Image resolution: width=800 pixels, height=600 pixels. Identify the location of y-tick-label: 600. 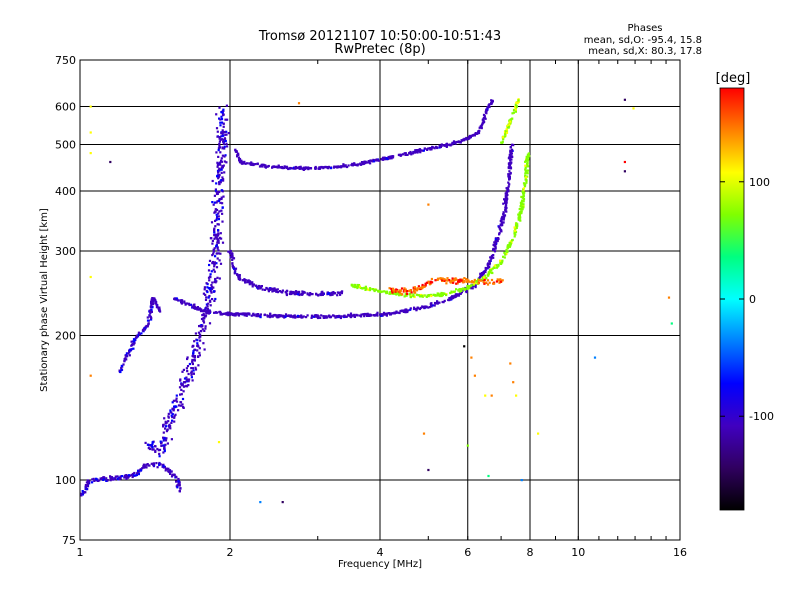
(65, 107).